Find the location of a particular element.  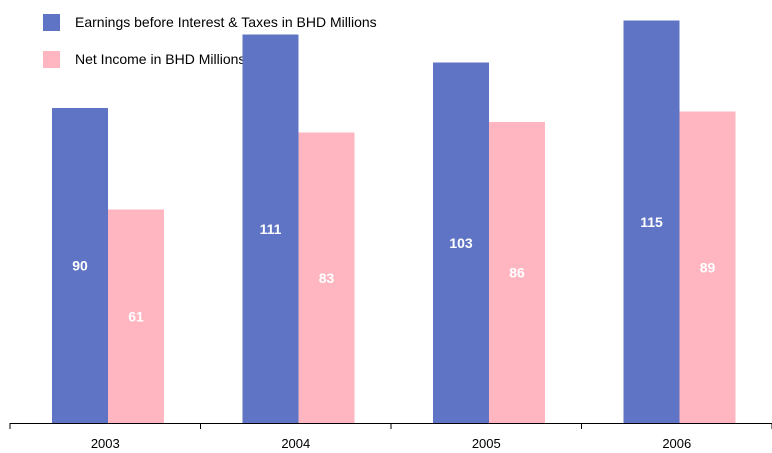

x-tick-label-2004: 2004 is located at coordinates (295, 443).